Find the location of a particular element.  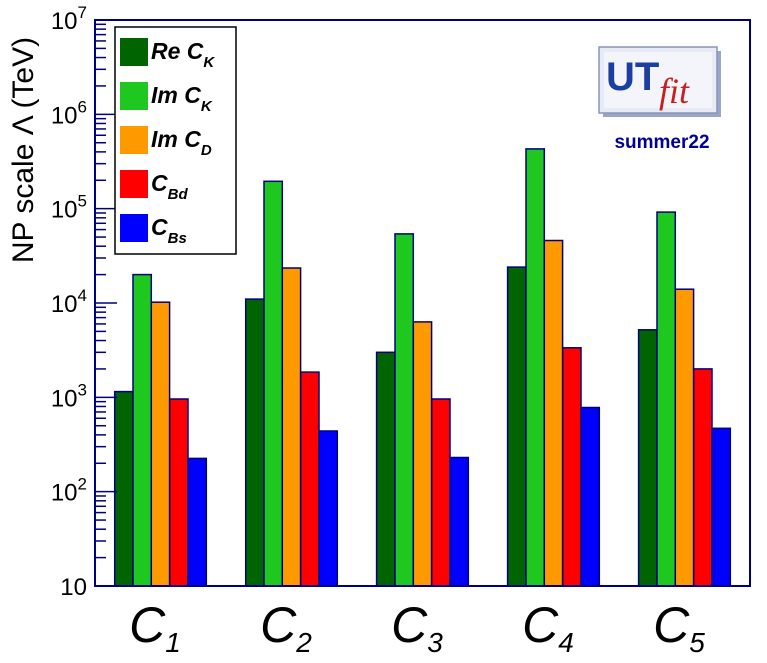

logo-inner is located at coordinates (658, 80).